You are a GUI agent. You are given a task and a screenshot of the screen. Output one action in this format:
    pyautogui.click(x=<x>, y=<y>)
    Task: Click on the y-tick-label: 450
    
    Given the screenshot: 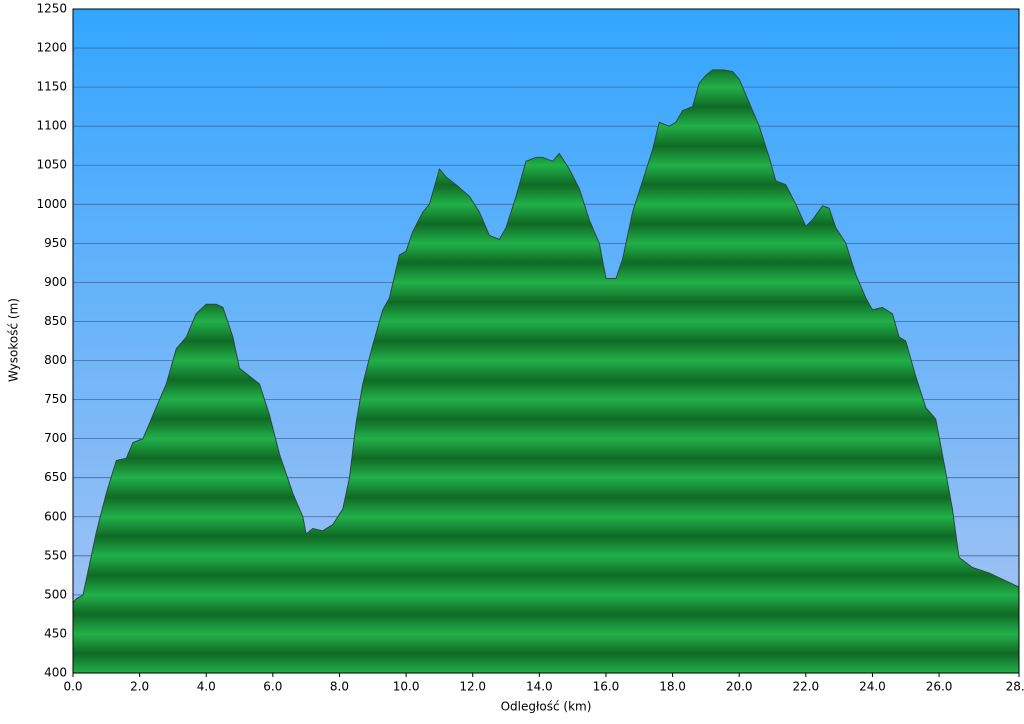 What is the action you would take?
    pyautogui.click(x=55, y=633)
    